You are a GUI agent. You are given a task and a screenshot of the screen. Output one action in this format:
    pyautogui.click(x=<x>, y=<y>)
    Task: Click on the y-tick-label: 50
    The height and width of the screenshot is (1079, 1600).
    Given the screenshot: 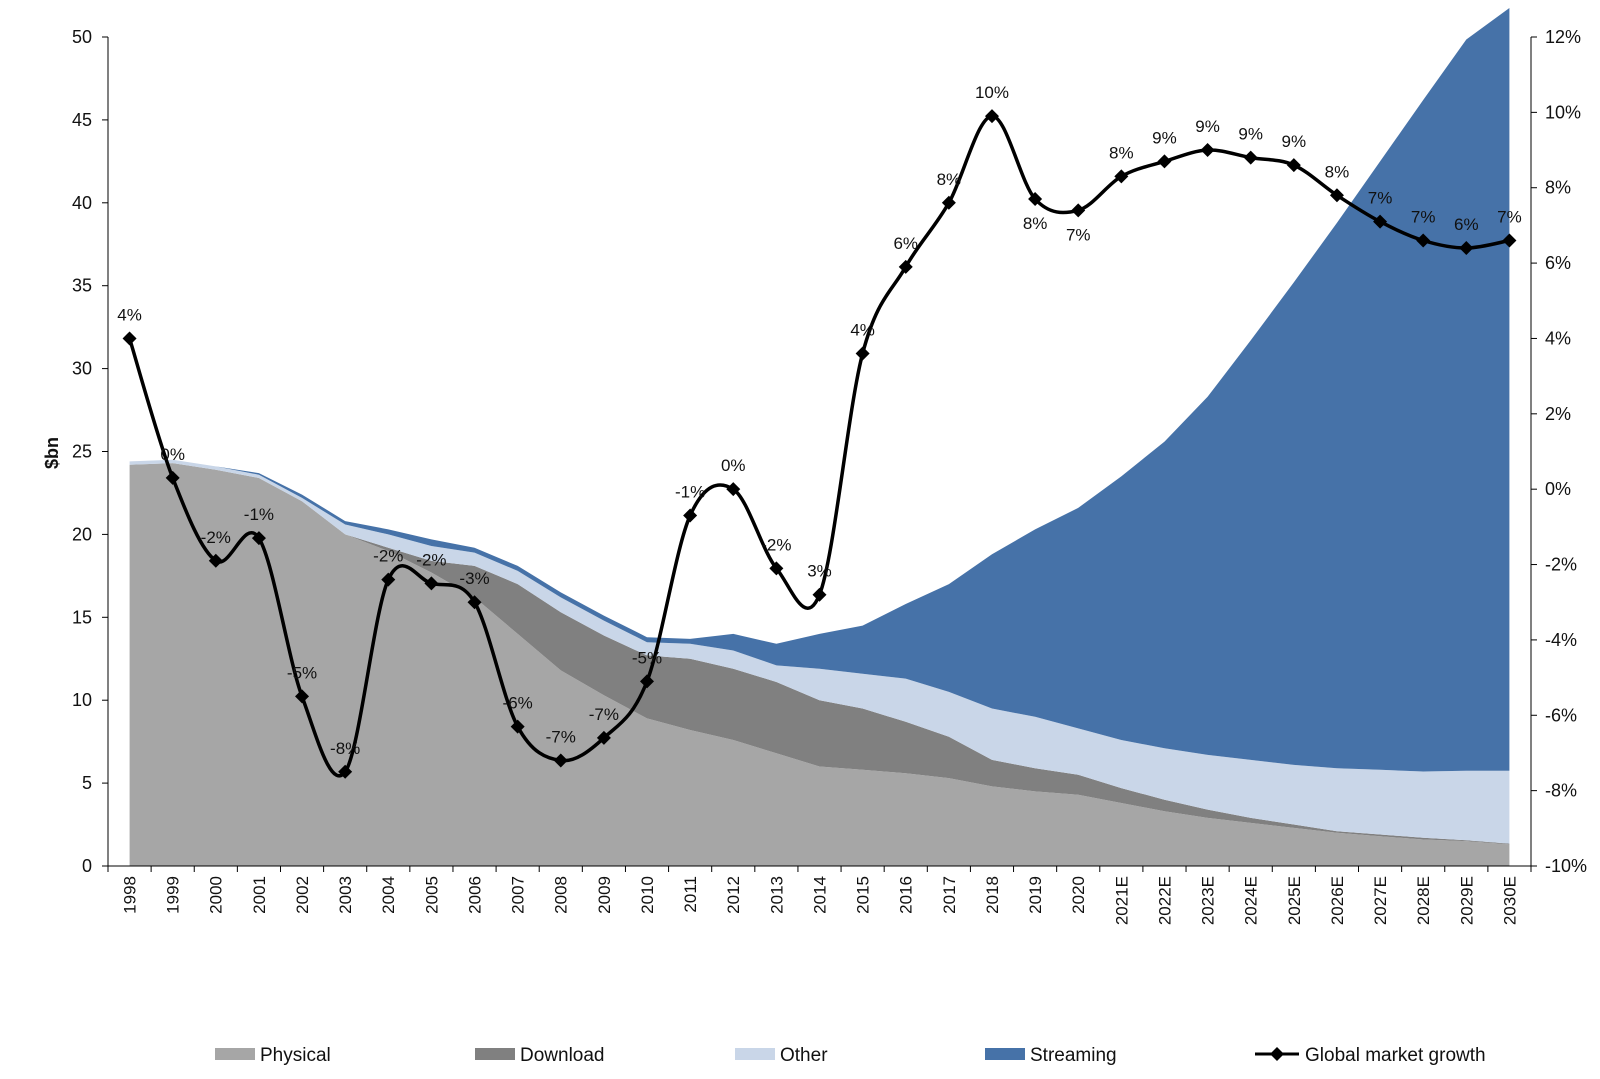 What is the action you would take?
    pyautogui.click(x=82, y=37)
    